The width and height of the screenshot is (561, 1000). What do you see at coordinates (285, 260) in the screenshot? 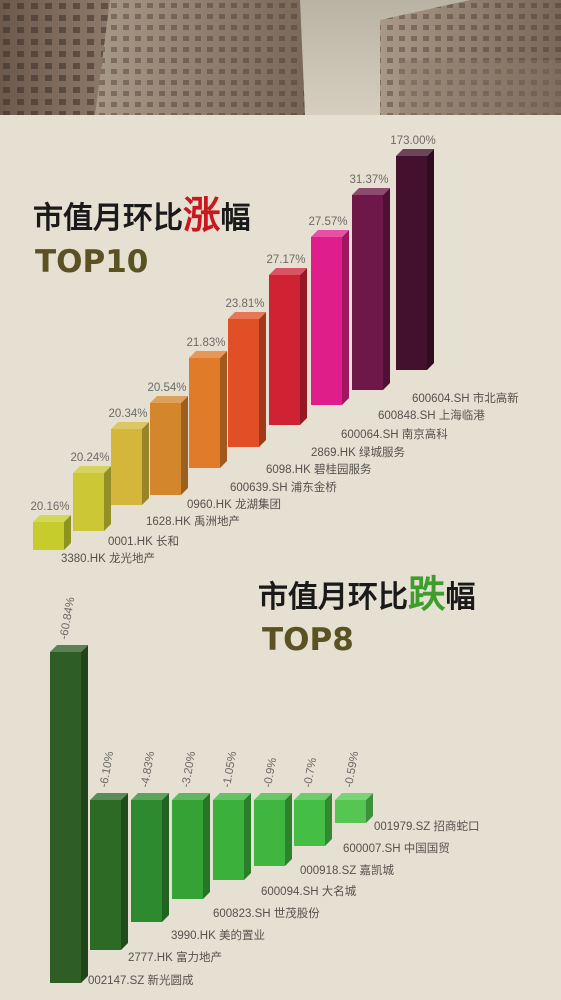
I see `value-label: 27.17%` at bounding box center [285, 260].